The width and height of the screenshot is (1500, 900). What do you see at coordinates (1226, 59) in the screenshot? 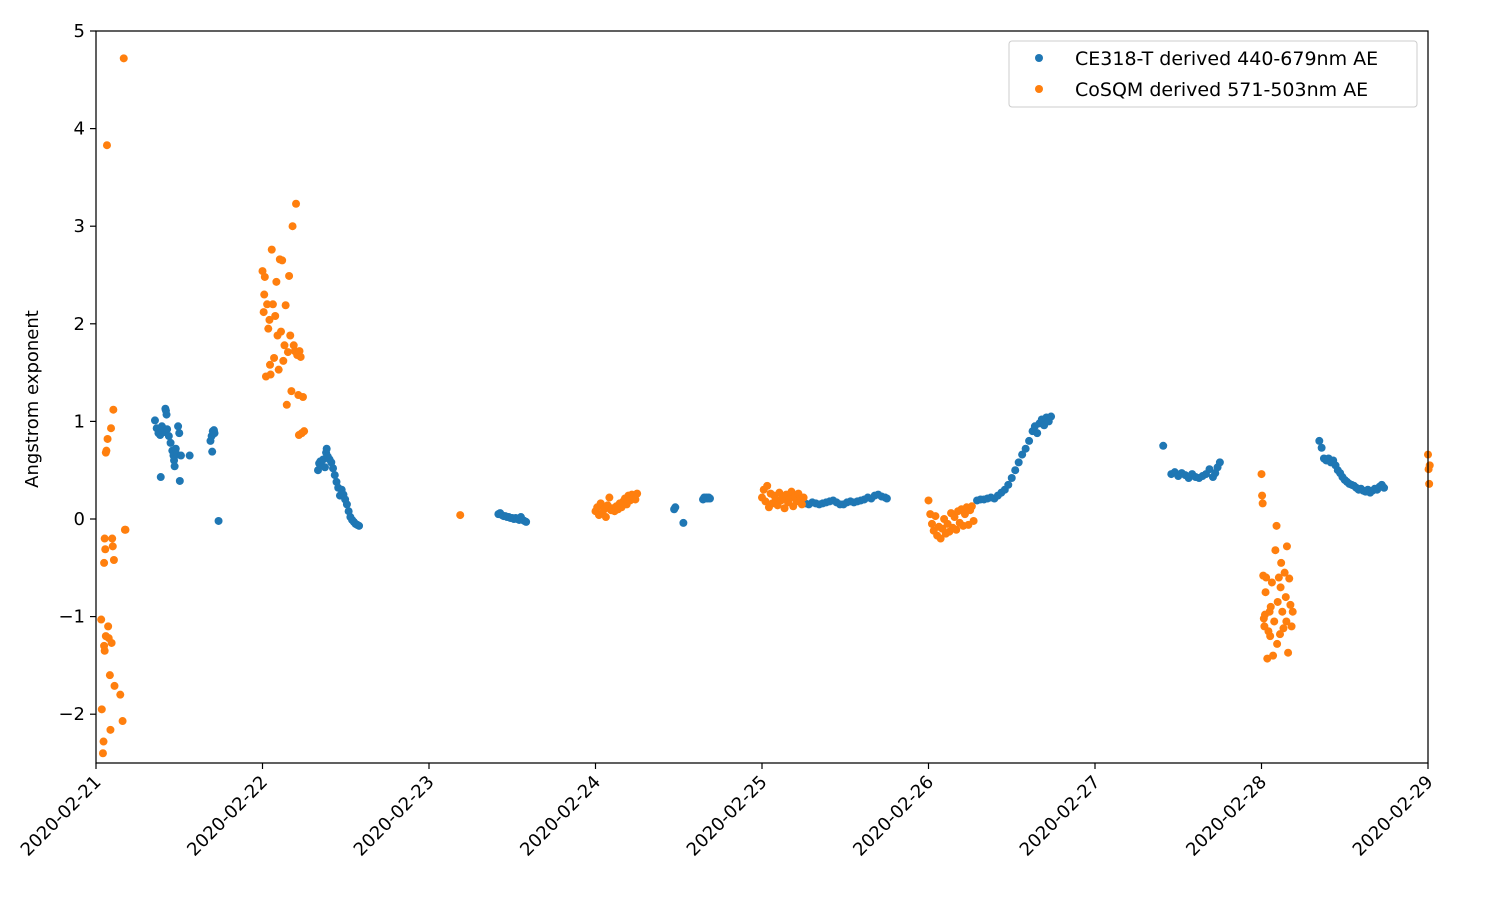
I see `legend-label-ce318: CE318-T derived 440-679nm AE` at bounding box center [1226, 59].